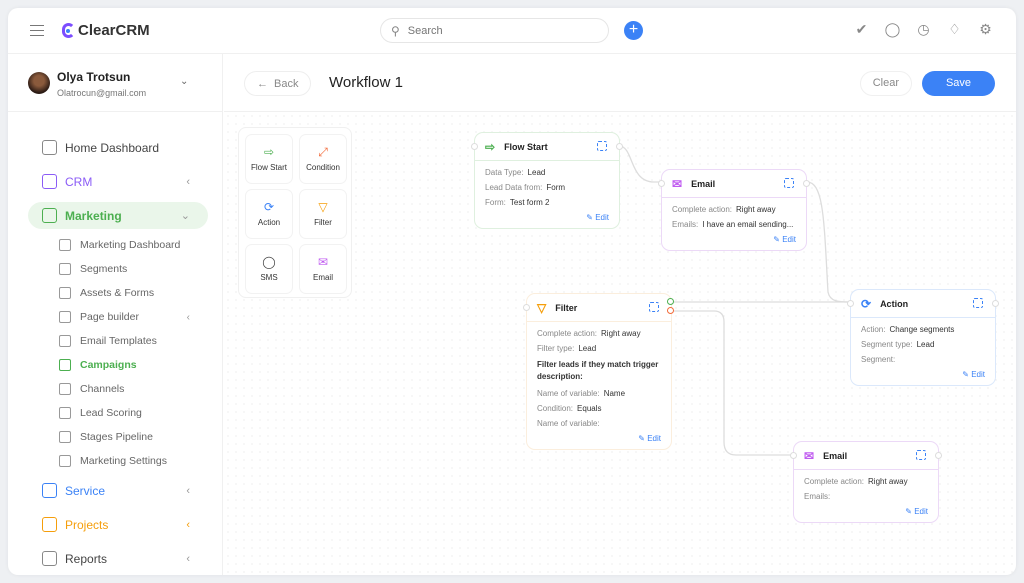  Describe the element at coordinates (118, 524) in the screenshot. I see `nav-projects: Projects ‹` at that location.